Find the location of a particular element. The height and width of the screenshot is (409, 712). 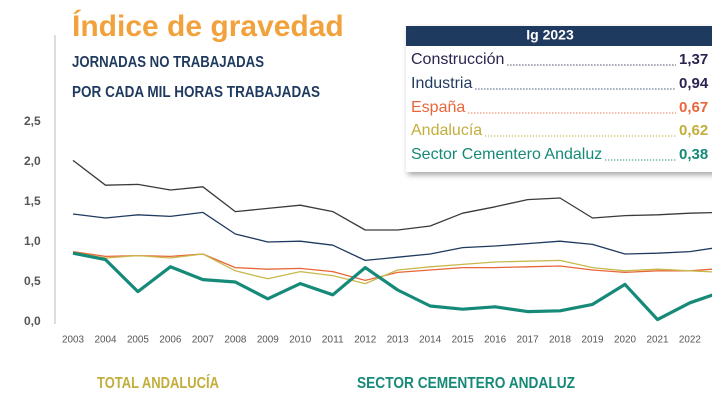

legend-value: 0,94 is located at coordinates (694, 83).